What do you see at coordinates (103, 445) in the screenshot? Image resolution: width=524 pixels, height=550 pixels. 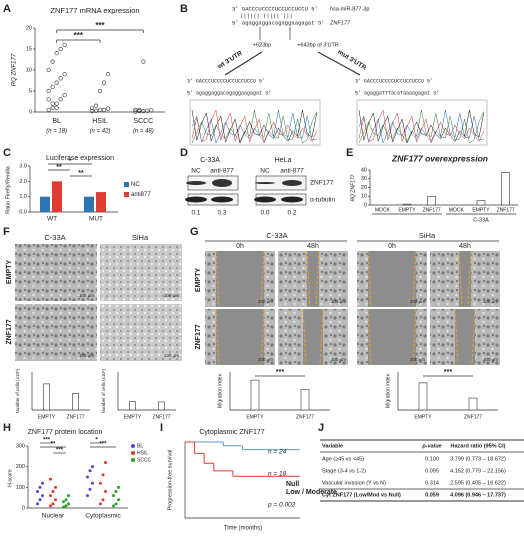 I see `significance: ***` at bounding box center [103, 445].